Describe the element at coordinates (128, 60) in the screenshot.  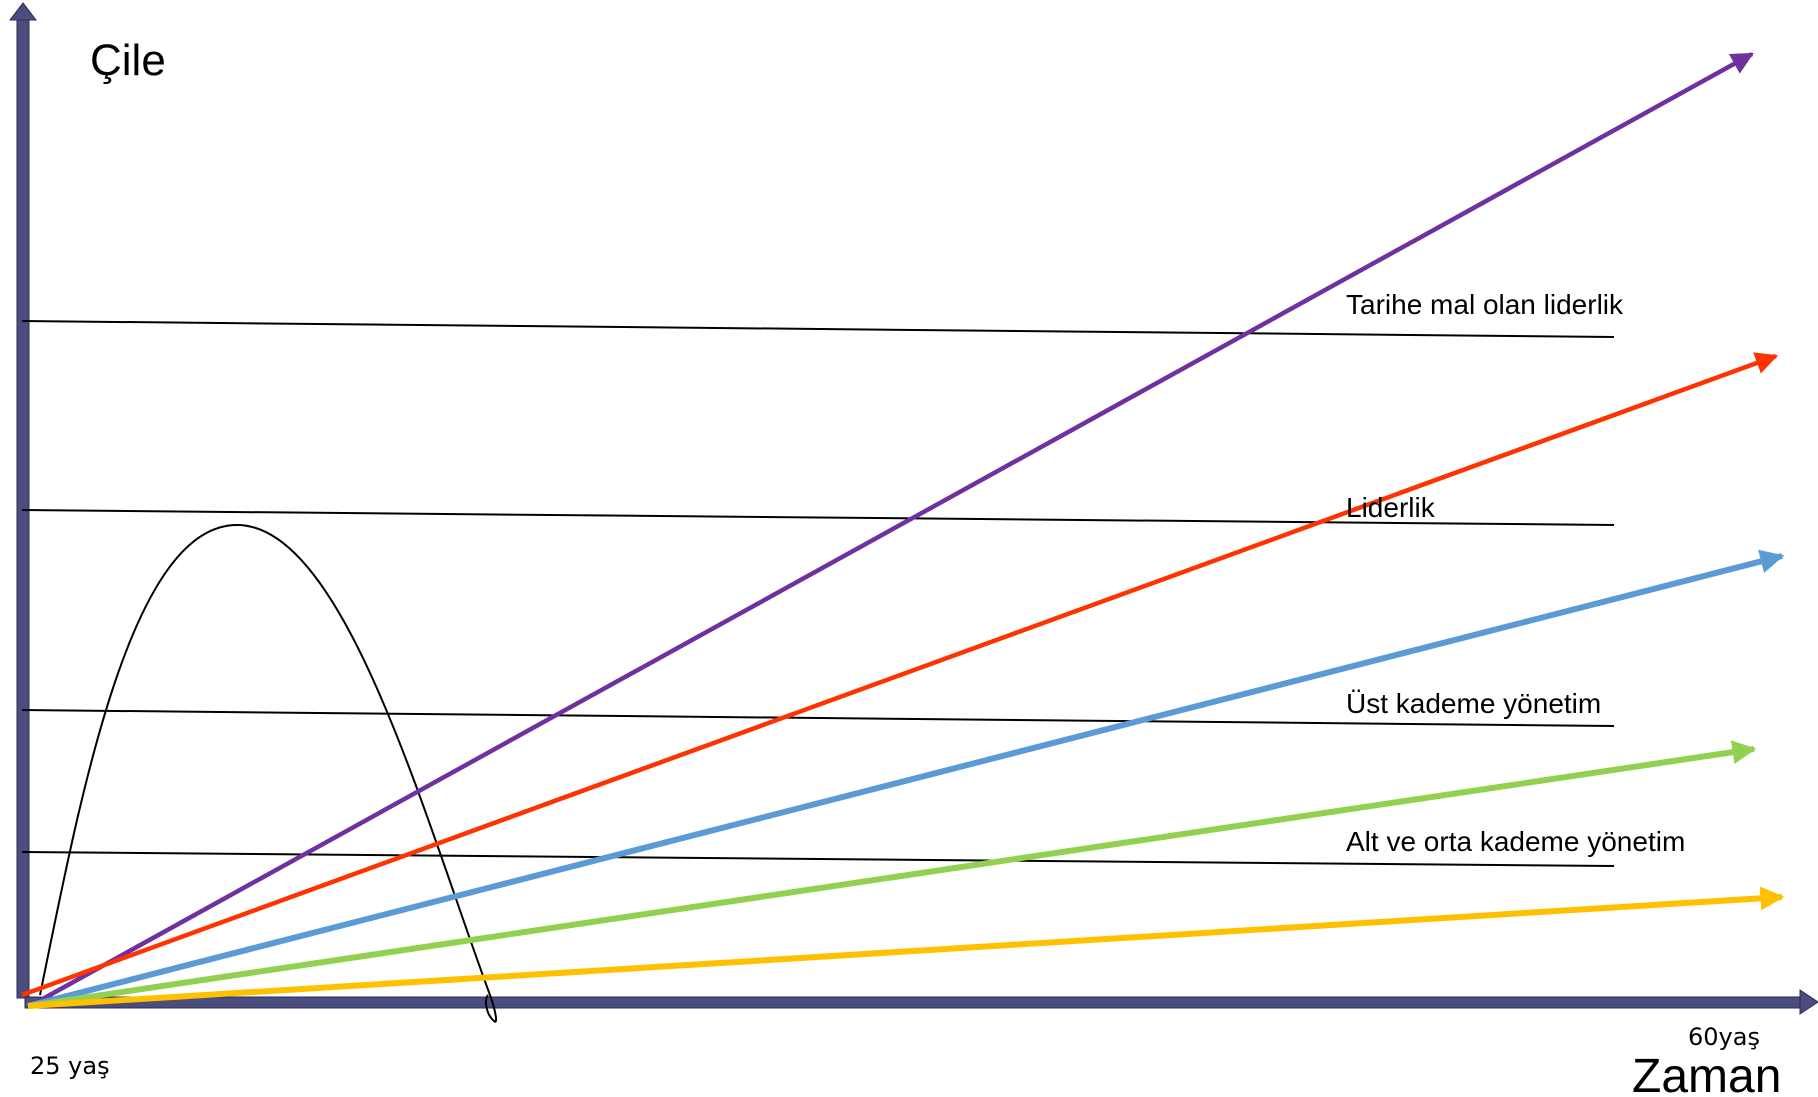
I see `y-axis-label: Çile` at that location.